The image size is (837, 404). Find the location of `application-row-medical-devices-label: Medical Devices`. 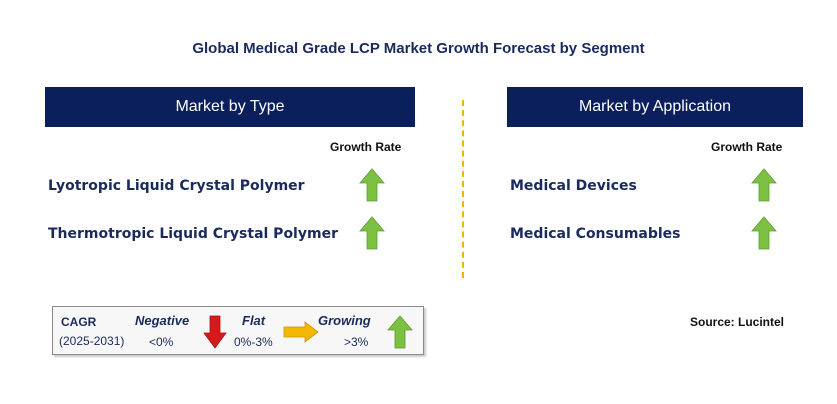

application-row-medical-devices-label: Medical Devices is located at coordinates (573, 186).